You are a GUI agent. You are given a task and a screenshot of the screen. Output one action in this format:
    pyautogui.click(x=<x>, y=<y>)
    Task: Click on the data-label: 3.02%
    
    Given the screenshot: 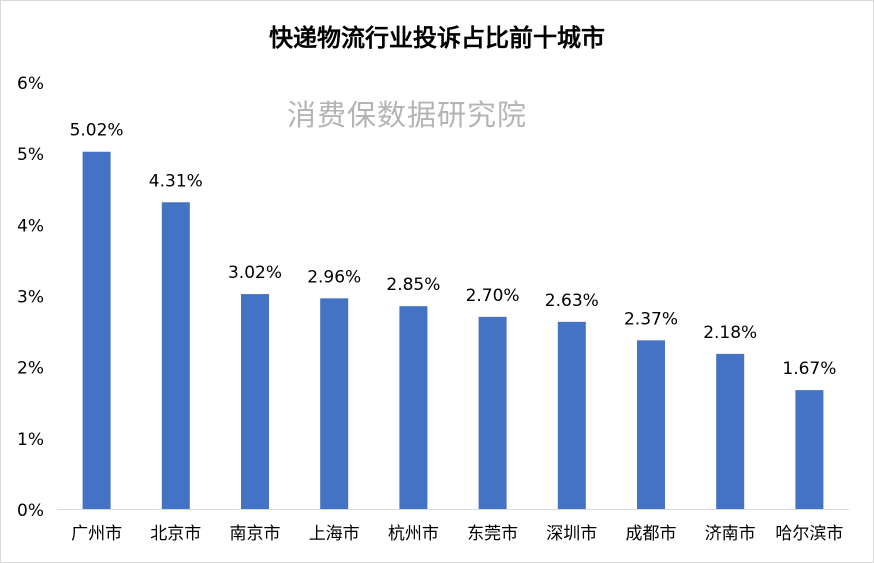 What is the action you would take?
    pyautogui.click(x=255, y=273)
    